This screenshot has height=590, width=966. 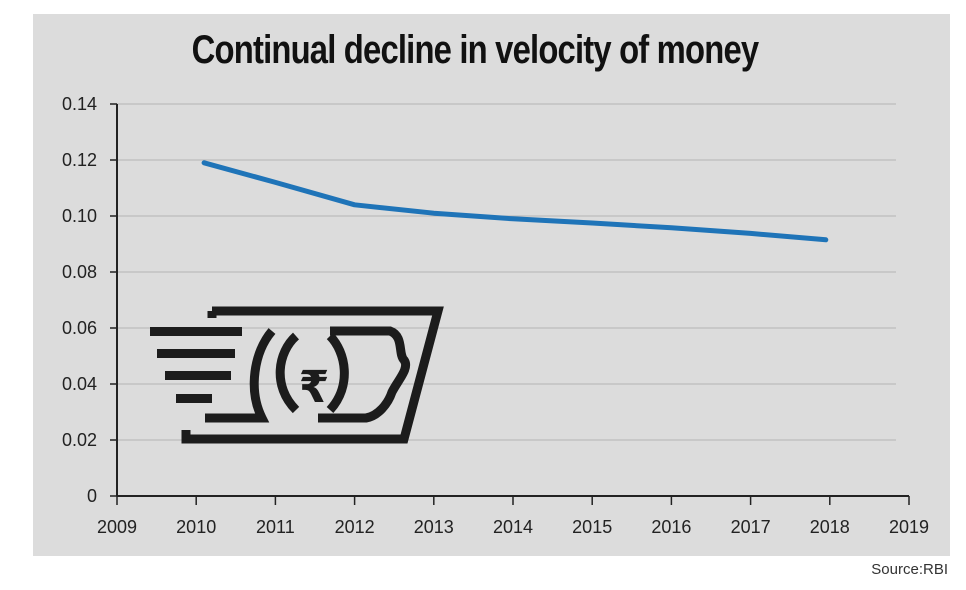 I want to click on x-tick-label: 2016, so click(x=671, y=527).